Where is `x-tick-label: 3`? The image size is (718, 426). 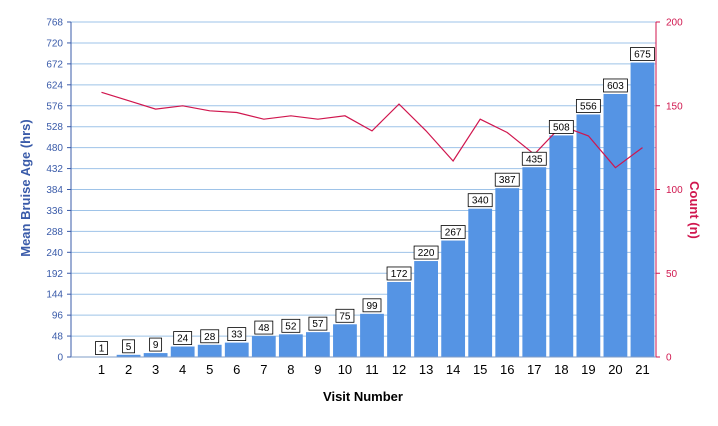
x-tick-label: 3 is located at coordinates (155, 369).